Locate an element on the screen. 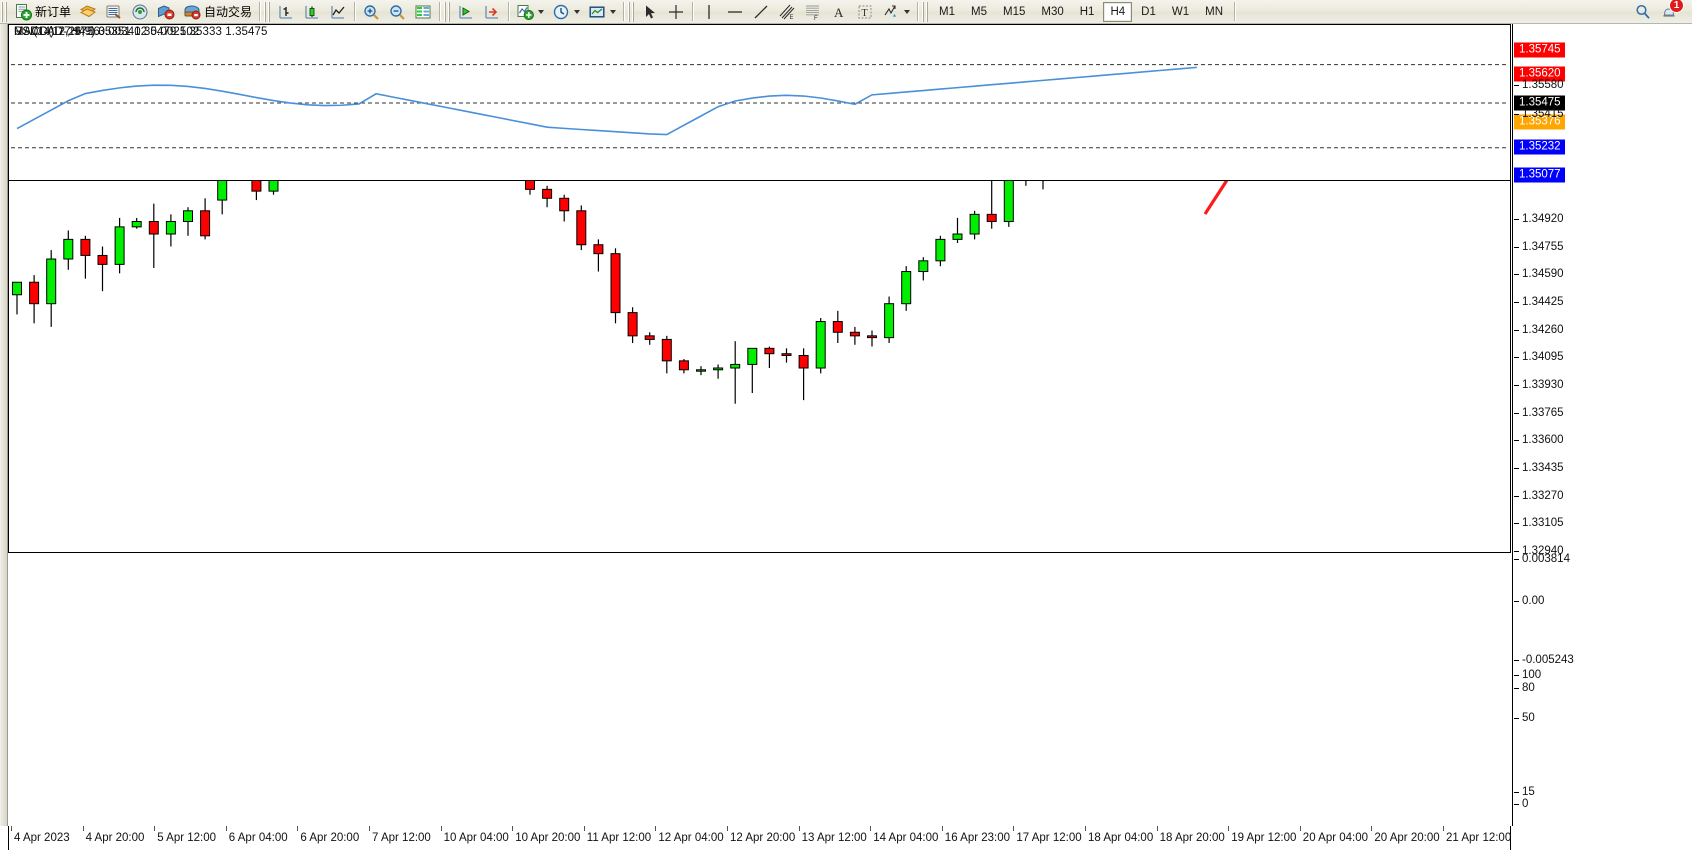  timeframe-w1: W1 is located at coordinates (1180, 11).